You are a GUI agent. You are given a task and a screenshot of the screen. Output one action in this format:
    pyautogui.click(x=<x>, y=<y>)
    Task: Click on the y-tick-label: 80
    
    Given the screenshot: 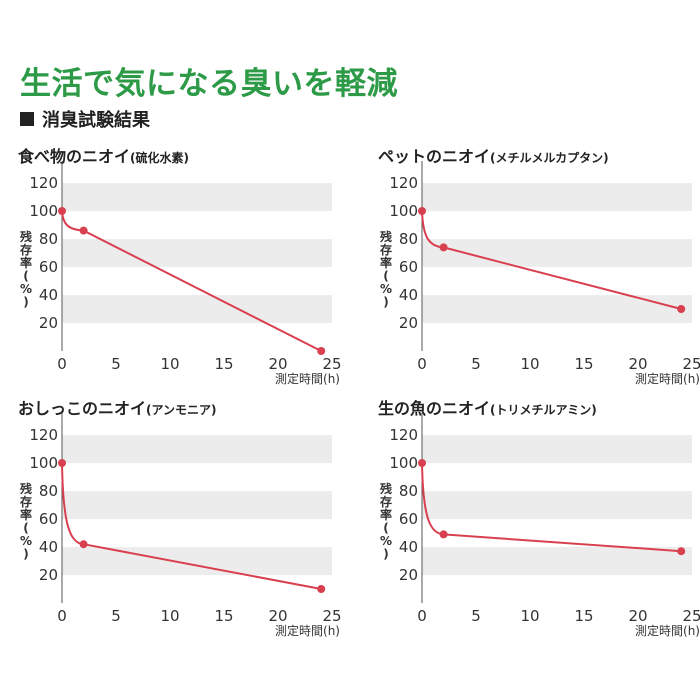 What is the action you would take?
    pyautogui.click(x=408, y=491)
    